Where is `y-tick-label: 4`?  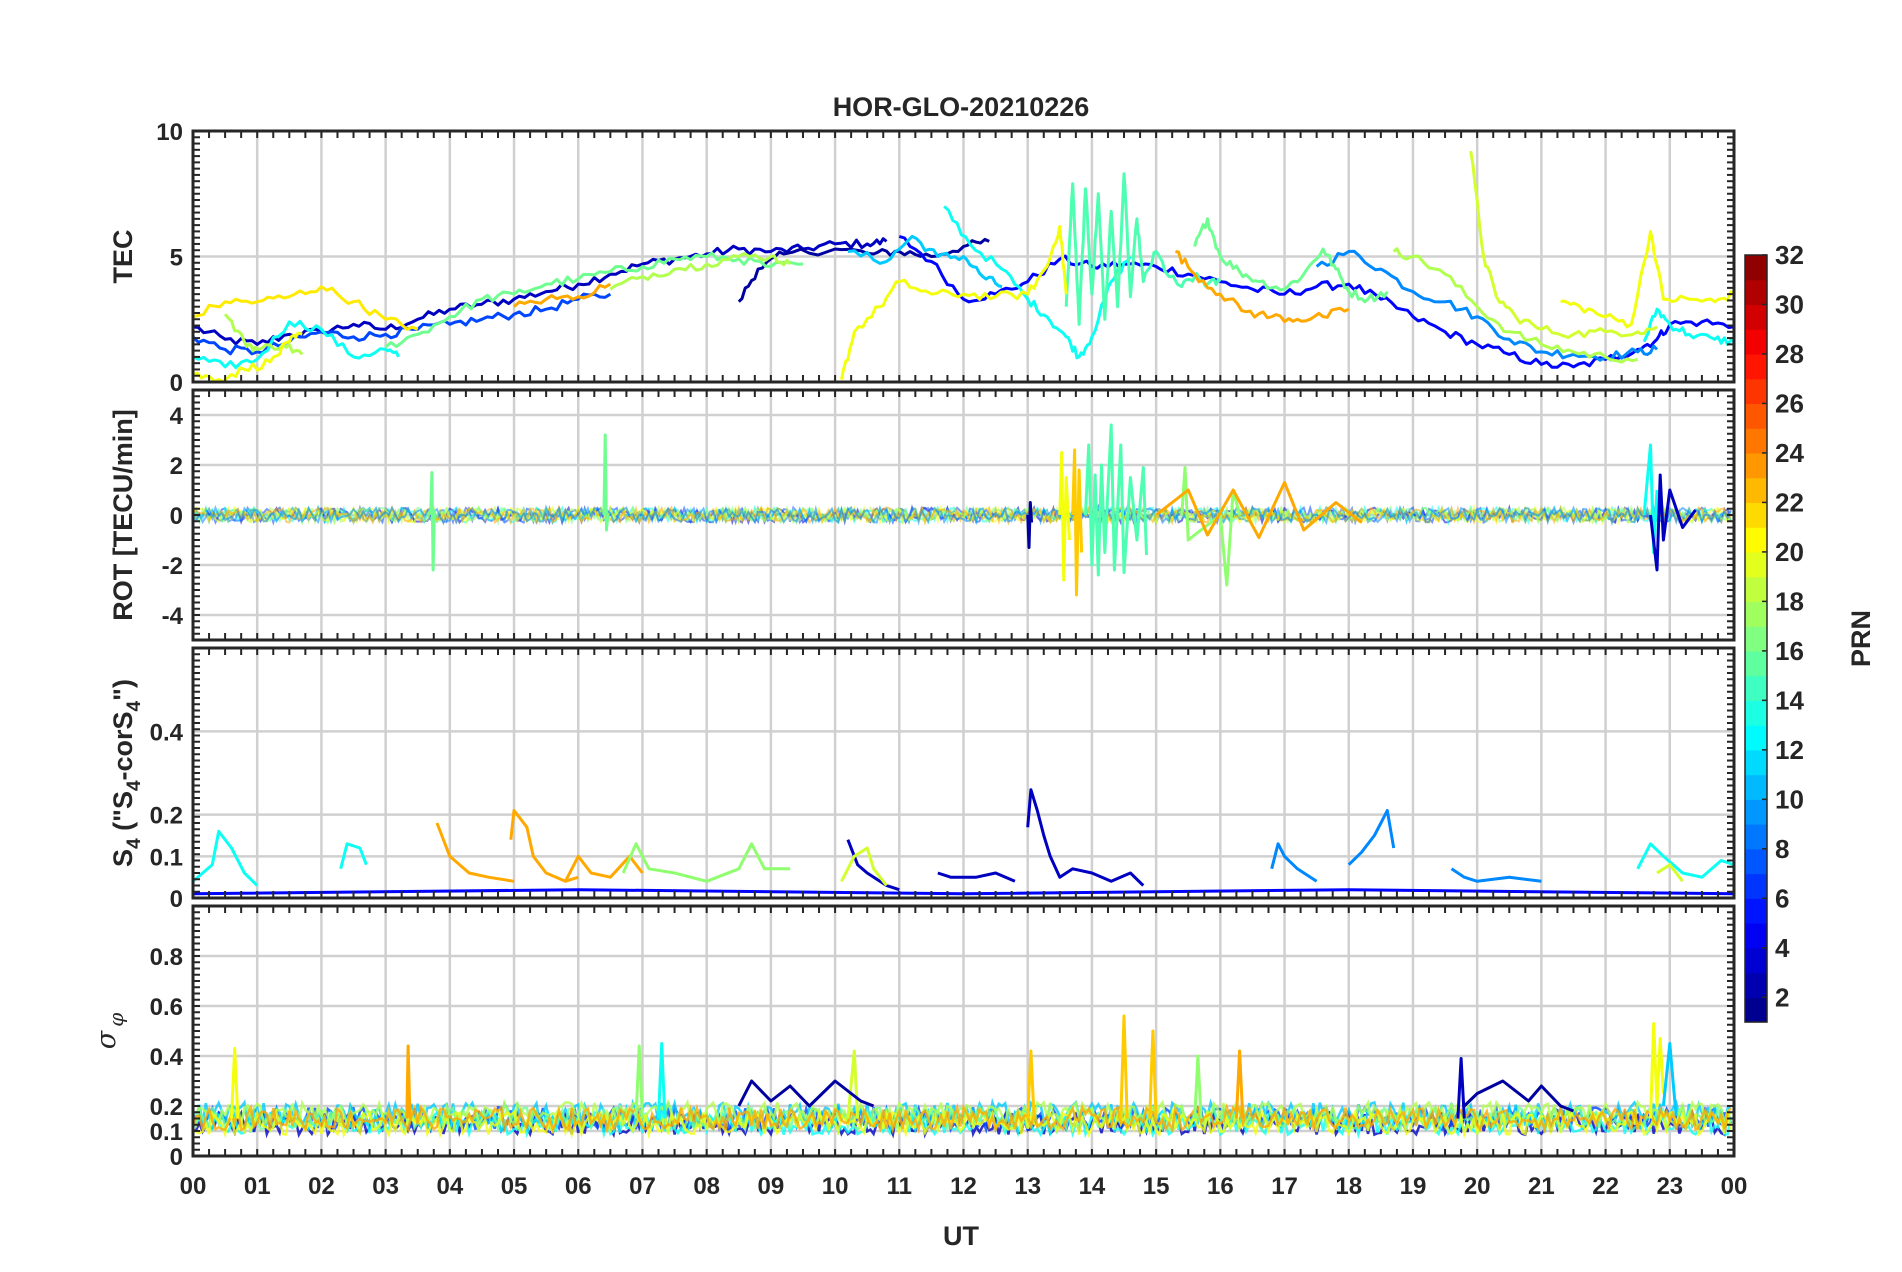 y-tick-label: 4 is located at coordinates (177, 416).